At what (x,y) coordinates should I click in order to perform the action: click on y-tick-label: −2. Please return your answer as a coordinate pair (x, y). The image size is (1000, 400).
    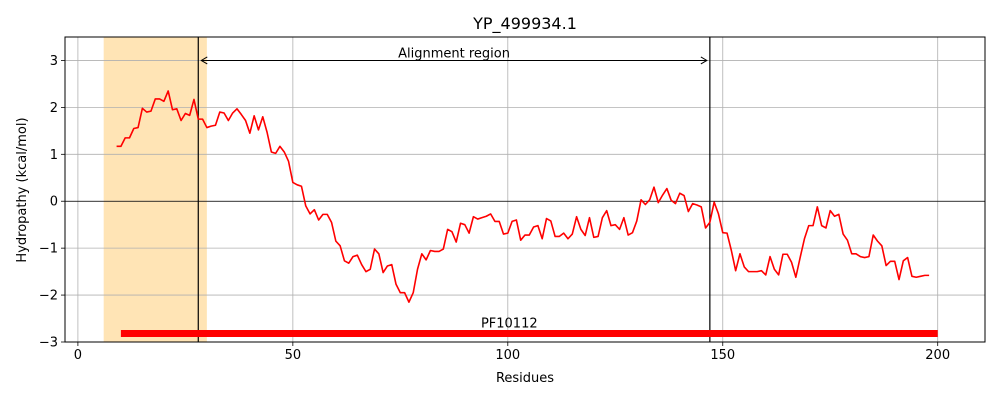
    Looking at the image, I should click on (48, 296).